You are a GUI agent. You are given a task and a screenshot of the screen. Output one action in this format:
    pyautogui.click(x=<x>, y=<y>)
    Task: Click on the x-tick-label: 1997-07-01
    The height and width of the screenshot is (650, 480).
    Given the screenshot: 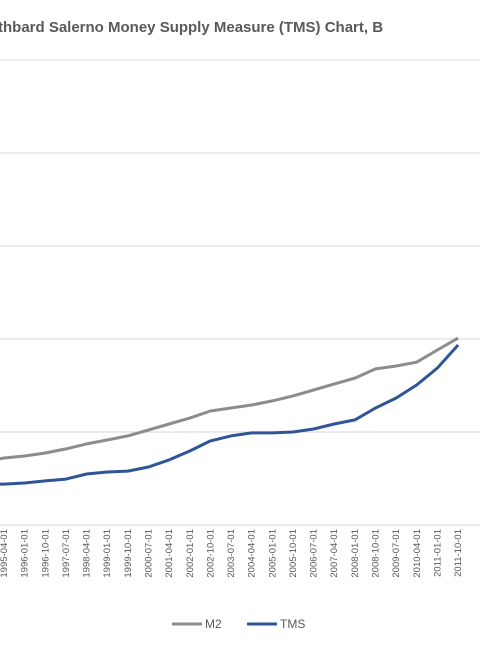 What is the action you would take?
    pyautogui.click(x=66, y=553)
    